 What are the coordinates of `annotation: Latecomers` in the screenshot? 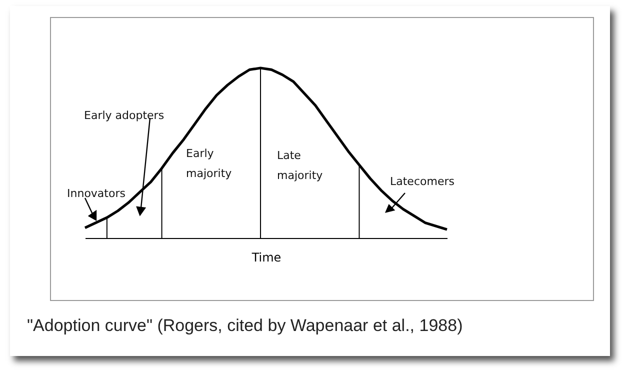 It's located at (422, 181).